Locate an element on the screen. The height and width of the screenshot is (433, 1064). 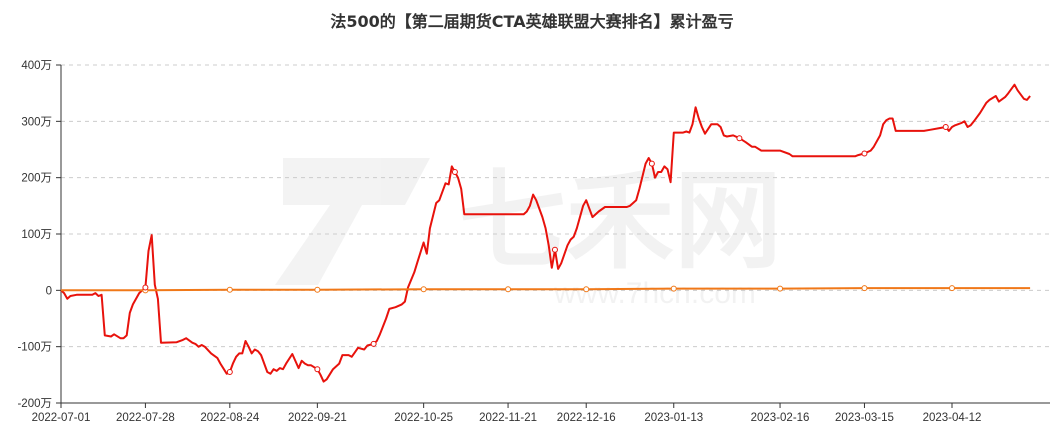
series-line-benchmark is located at coordinates (546, 289).